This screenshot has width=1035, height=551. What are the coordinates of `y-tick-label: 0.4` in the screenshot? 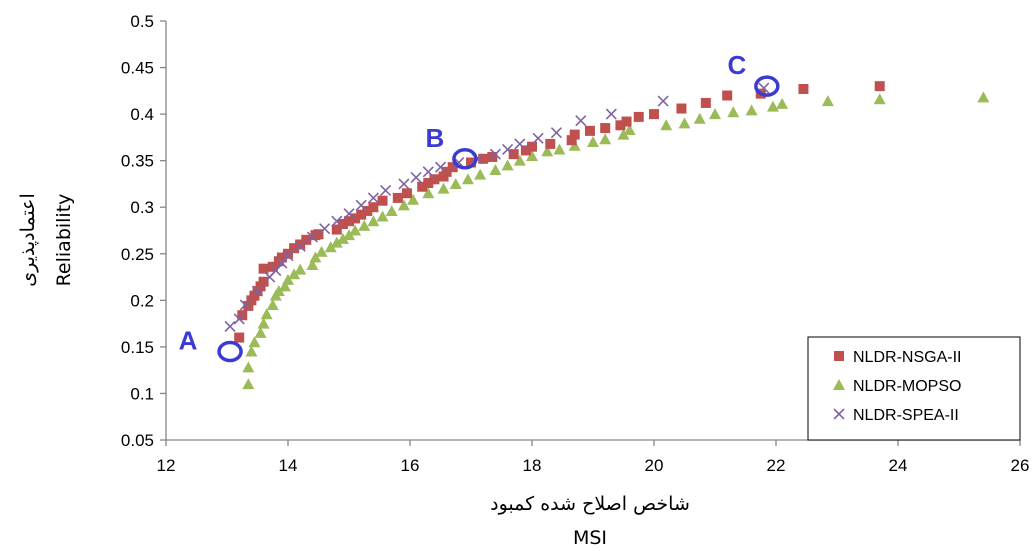 It's located at (142, 114).